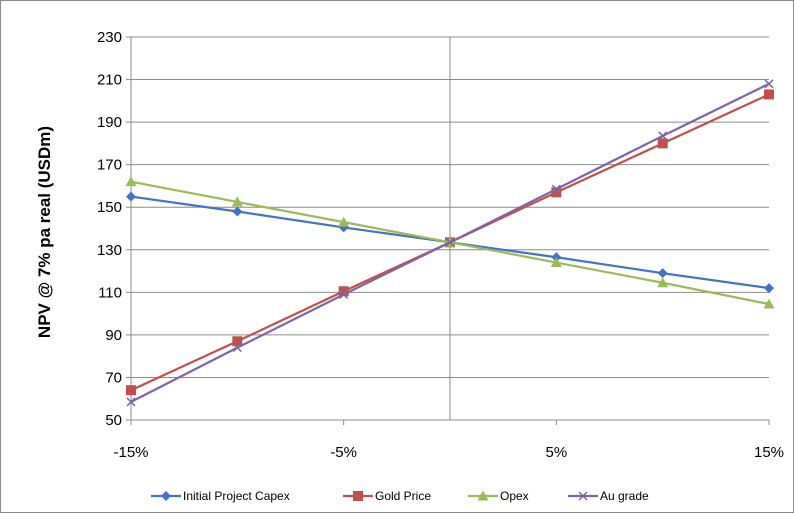 The image size is (794, 513). What do you see at coordinates (624, 496) in the screenshot?
I see `legend-label: Au grade` at bounding box center [624, 496].